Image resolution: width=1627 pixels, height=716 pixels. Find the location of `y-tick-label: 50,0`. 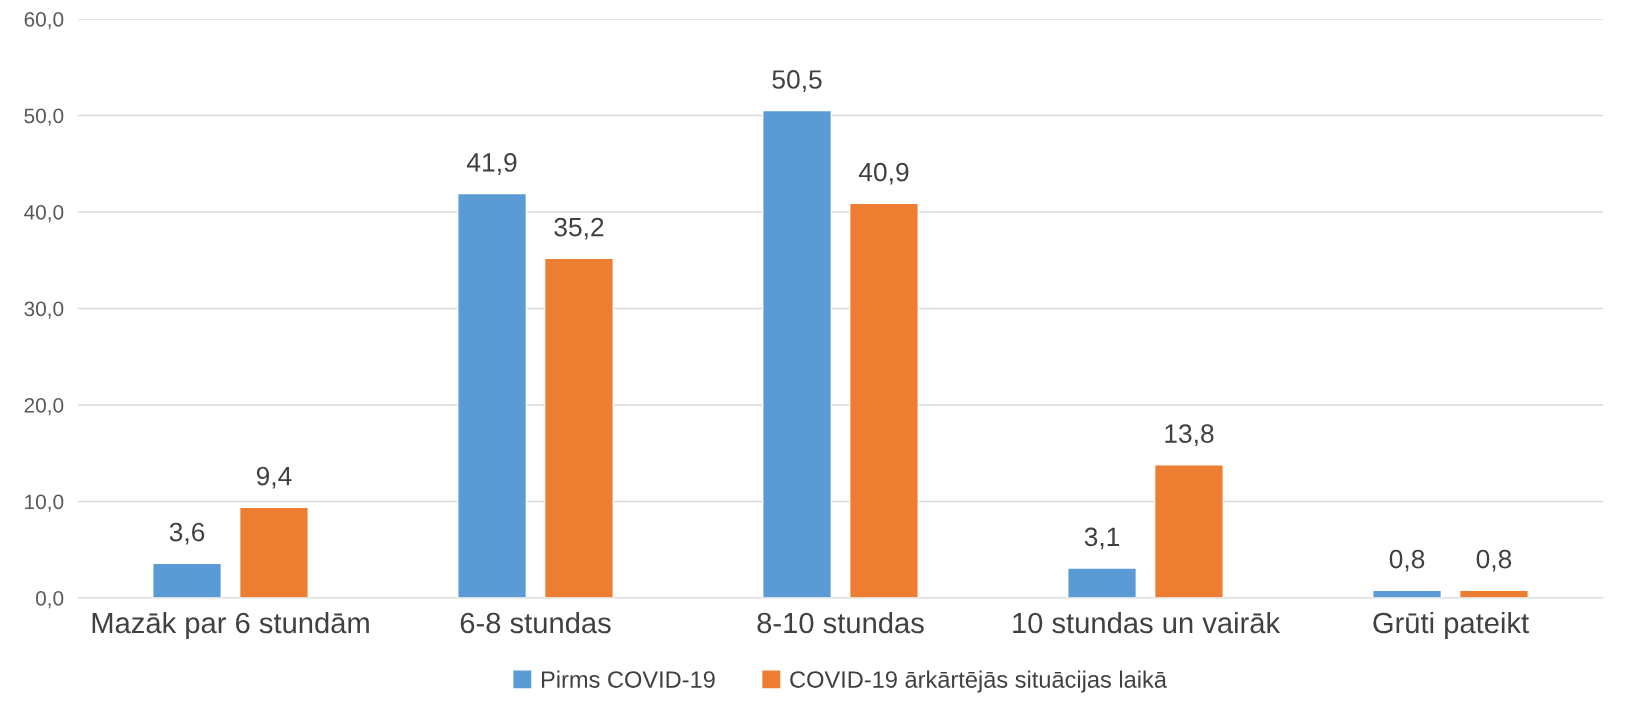

y-tick-label: 50,0 is located at coordinates (44, 117).